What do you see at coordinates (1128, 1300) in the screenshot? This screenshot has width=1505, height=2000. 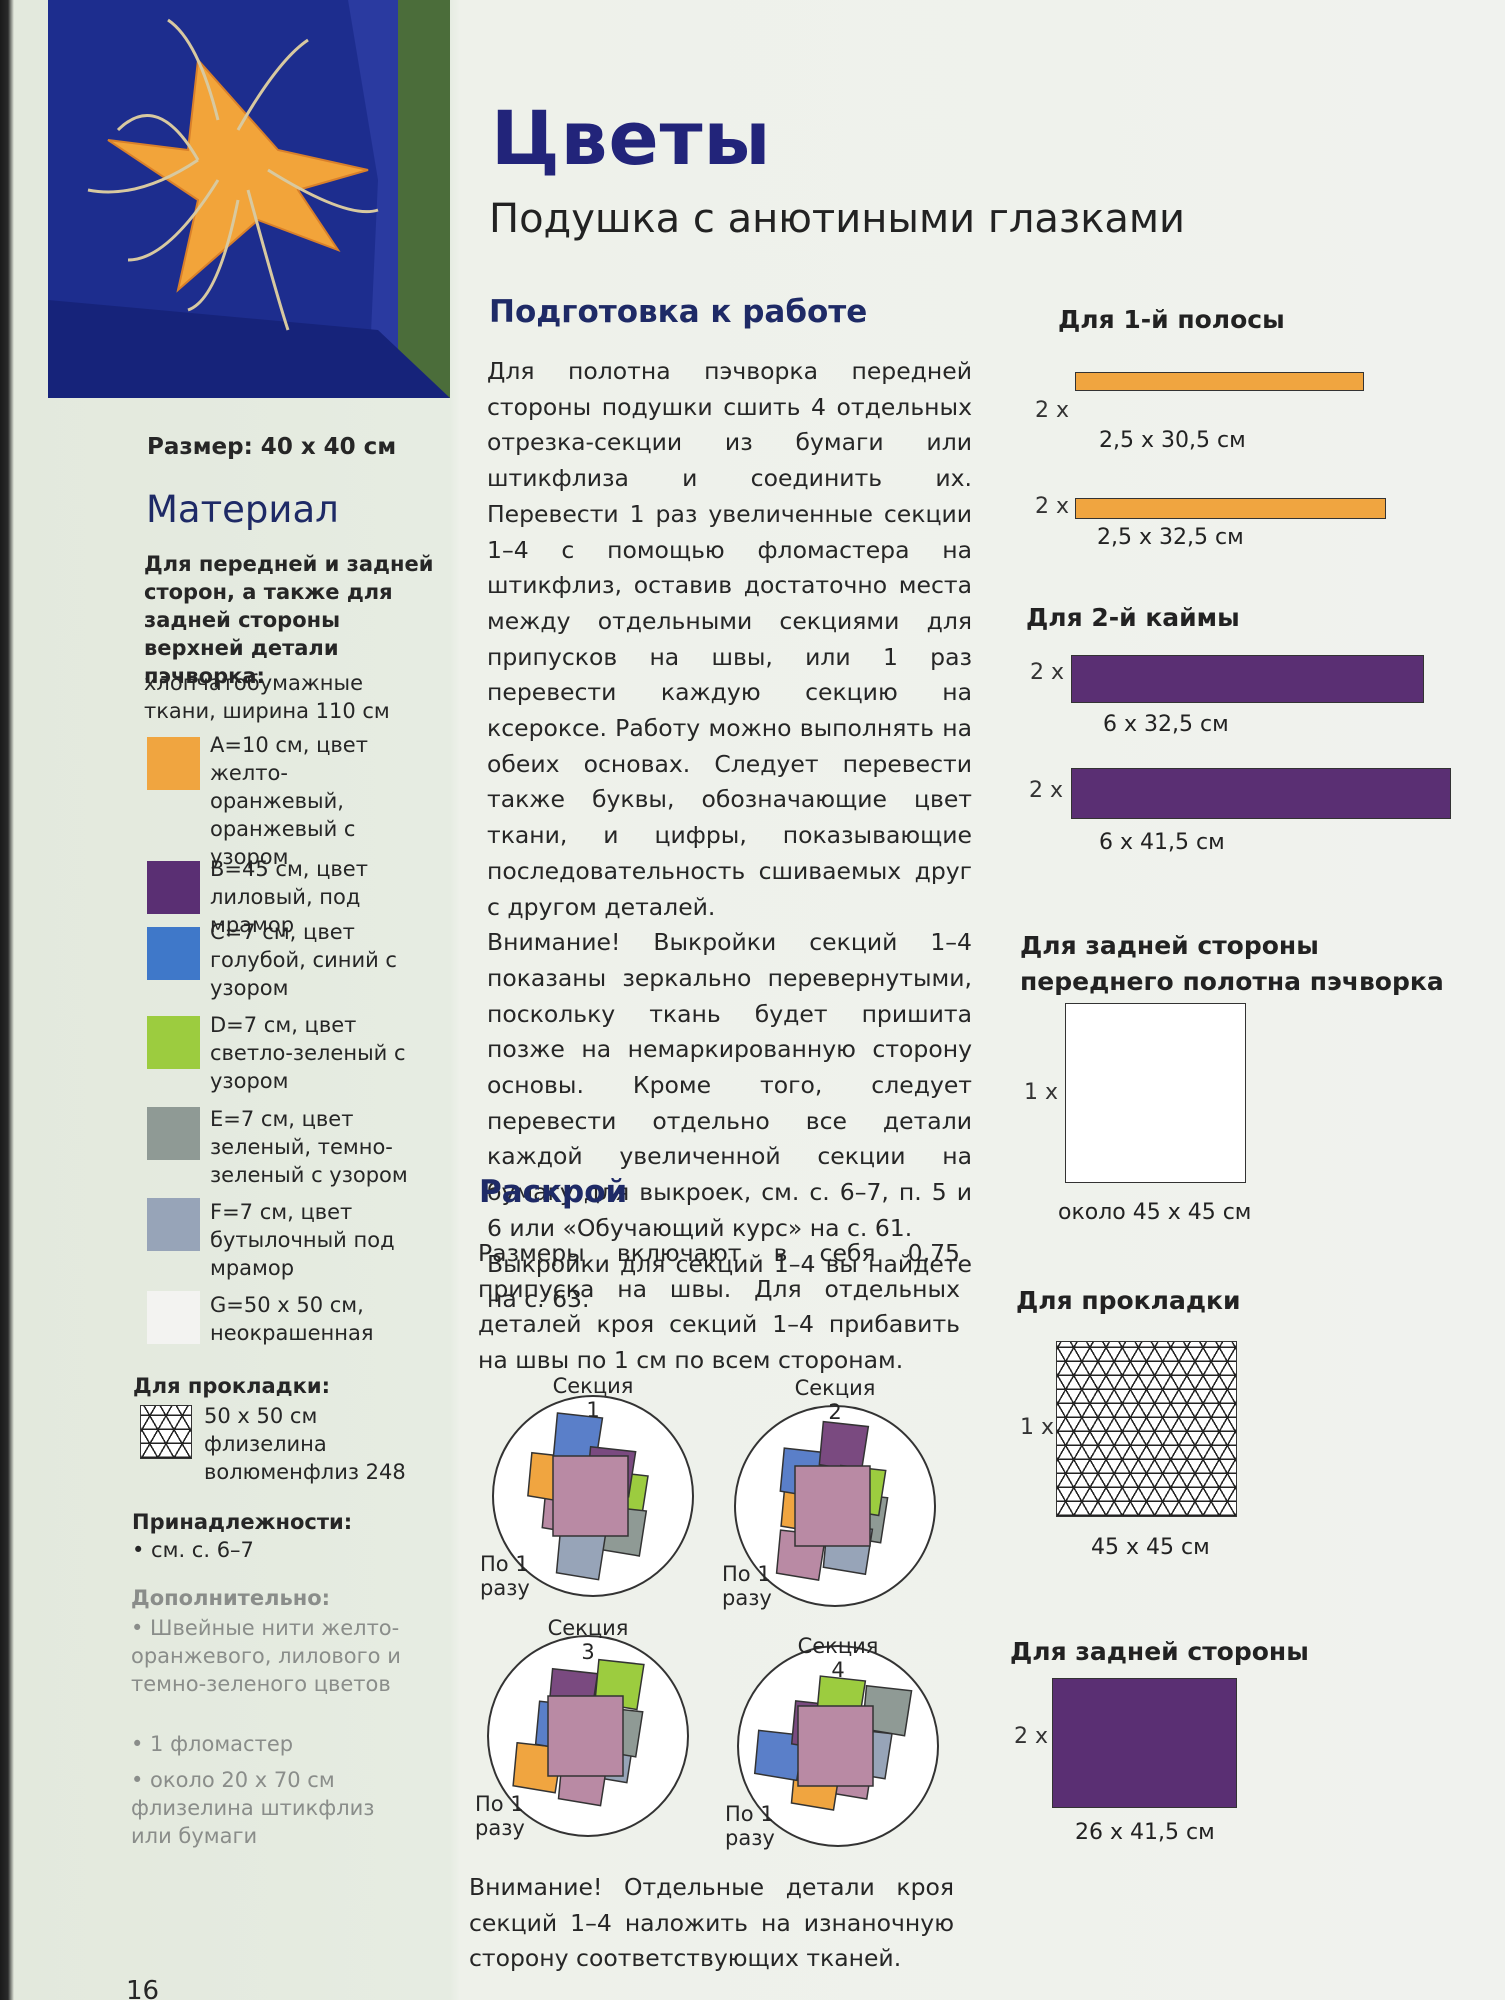 I see `piece-heading: Для прокладки` at bounding box center [1128, 1300].